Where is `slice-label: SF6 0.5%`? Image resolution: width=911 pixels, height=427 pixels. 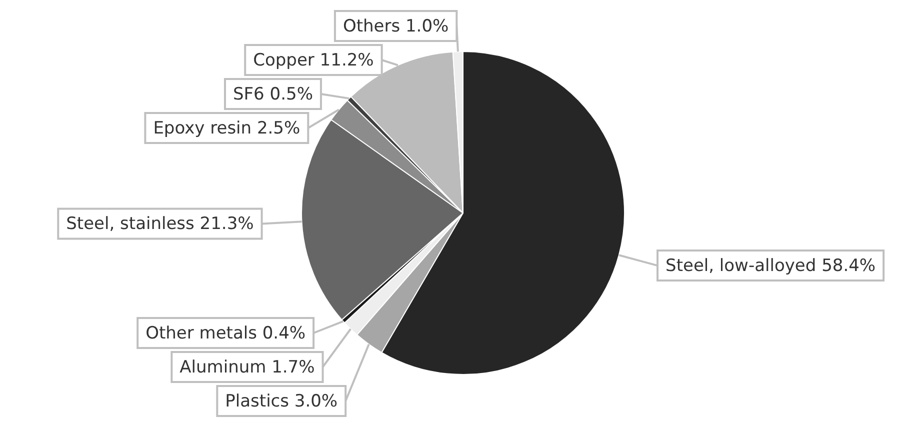
slice-label: SF6 0.5% is located at coordinates (272, 94).